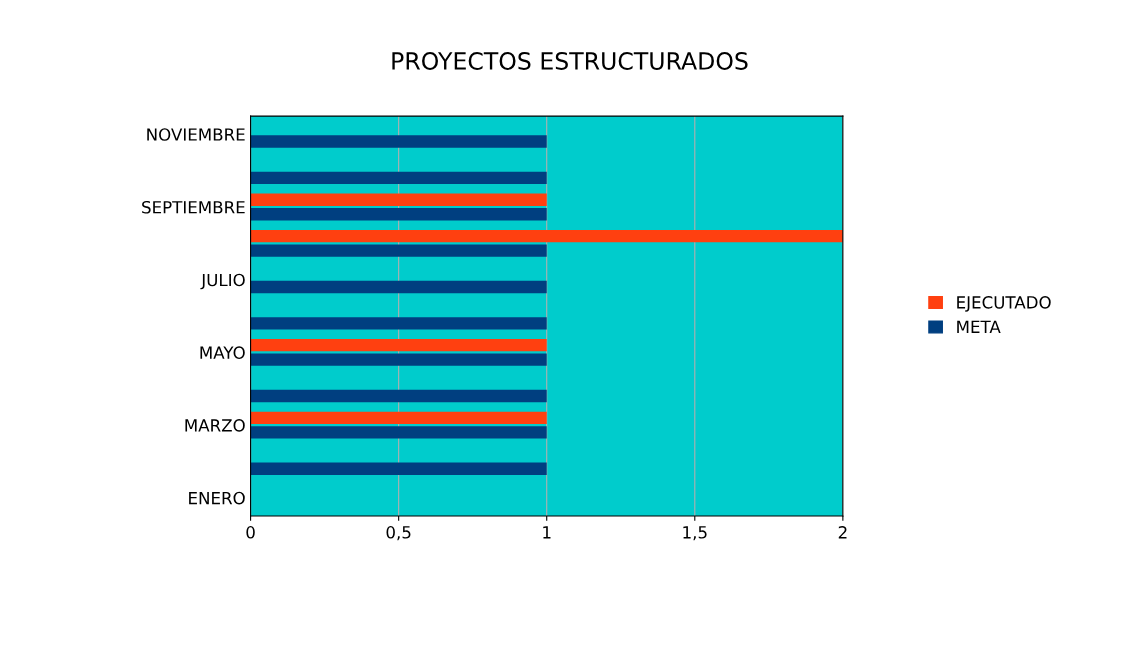  I want to click on y-tick-label: JULIO, so click(222, 281).